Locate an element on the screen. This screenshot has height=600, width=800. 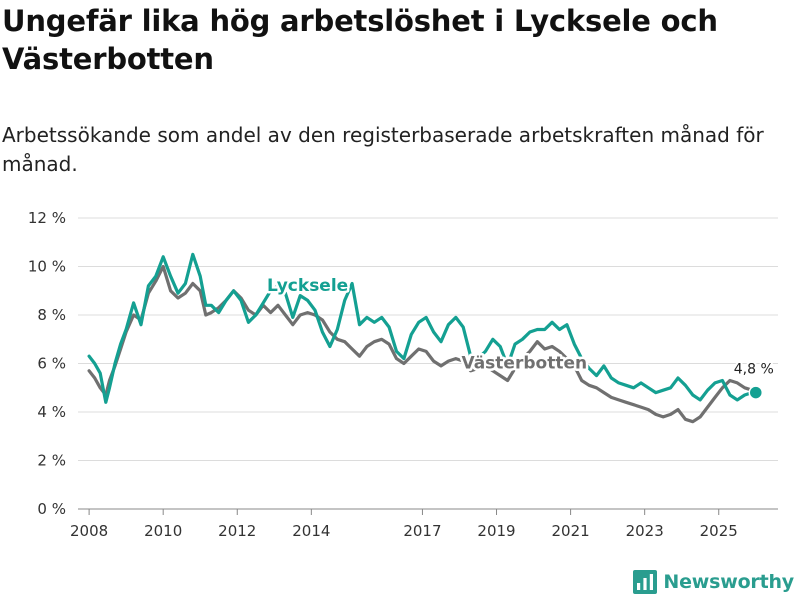
brand-name: Newsworthy is located at coordinates (728, 582).